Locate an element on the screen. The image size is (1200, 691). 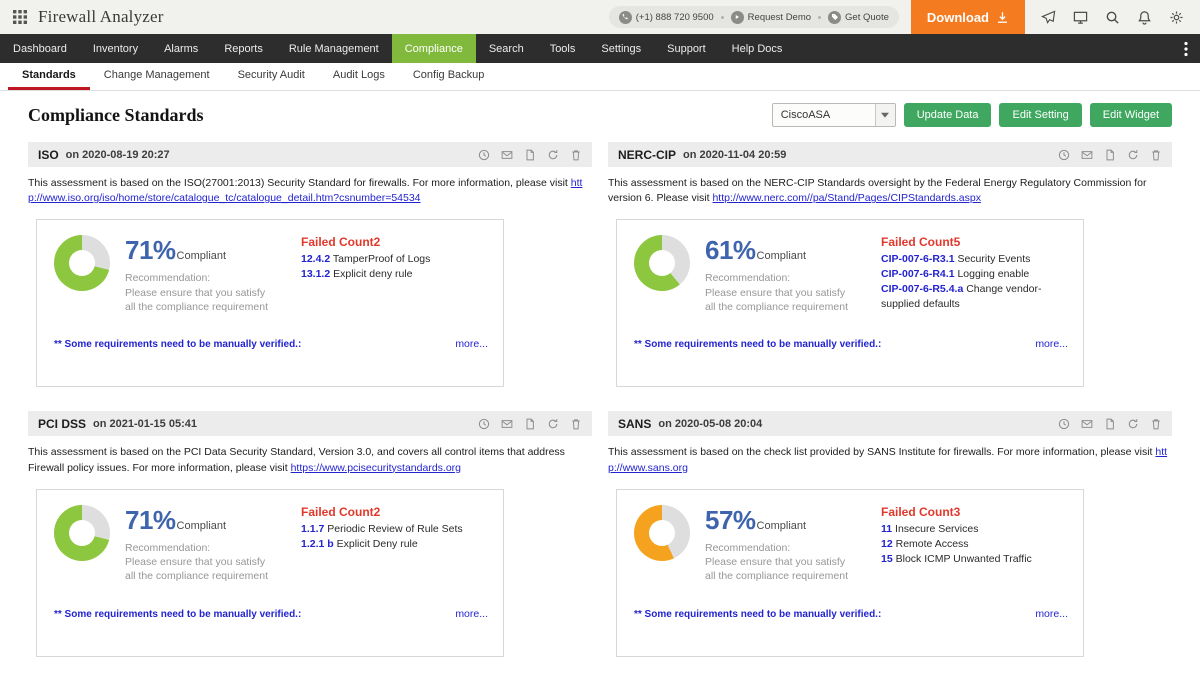
failed-count: Failed Count3 is located at coordinates (974, 512).